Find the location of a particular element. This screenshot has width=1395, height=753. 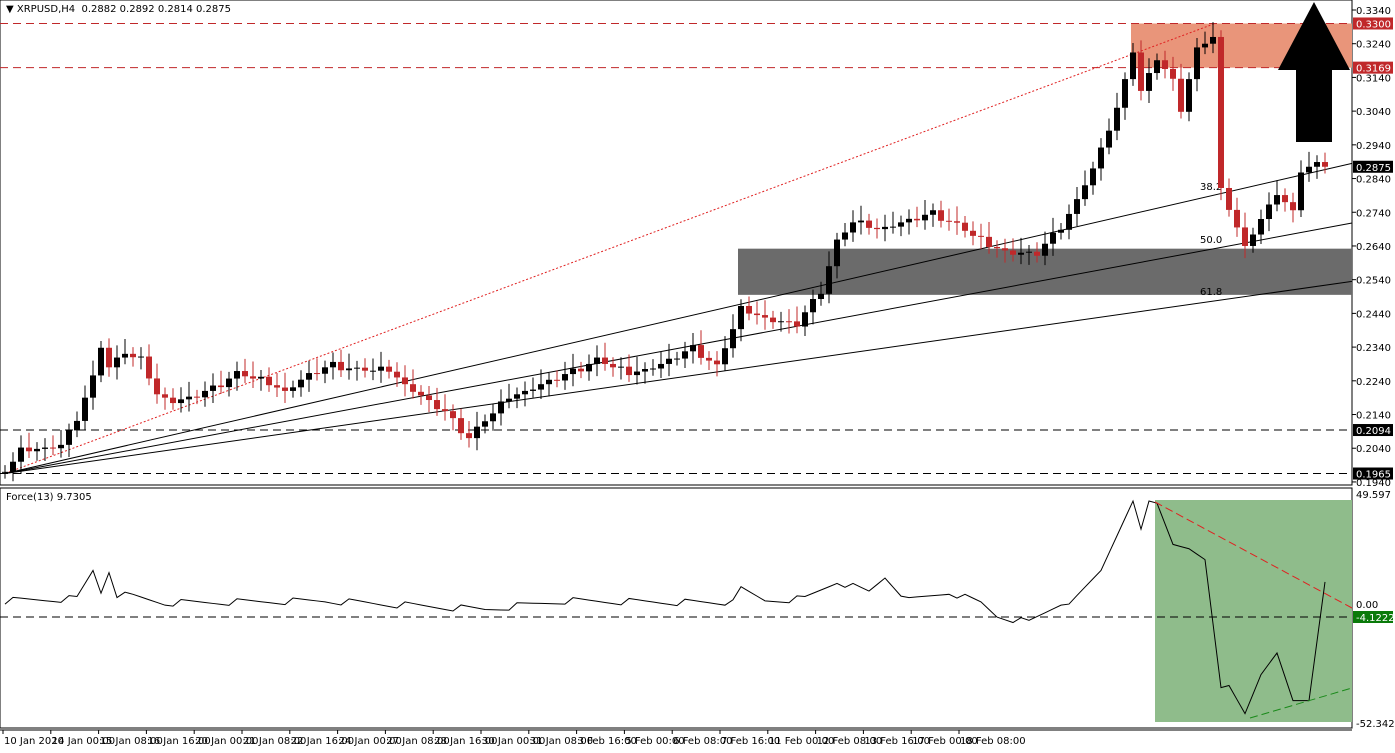

indicator-axis-label: -52.3426 is located at coordinates (1375, 724).